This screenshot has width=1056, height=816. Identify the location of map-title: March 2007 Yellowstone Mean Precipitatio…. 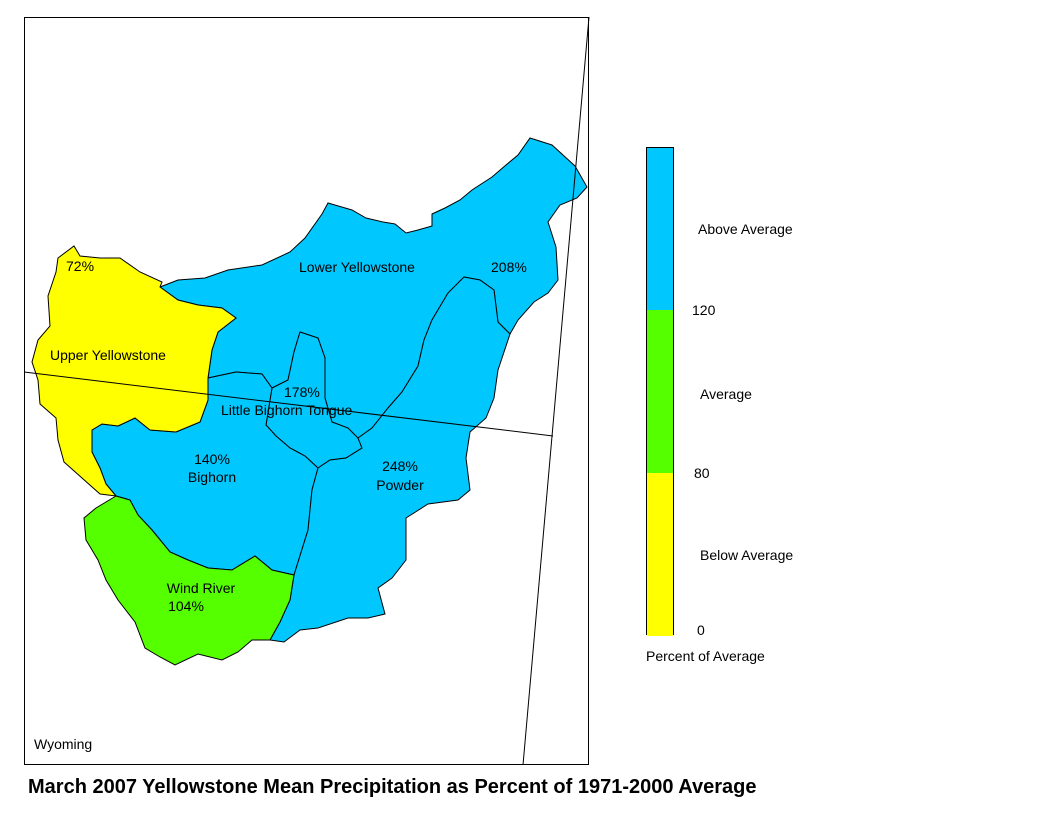
(392, 787).